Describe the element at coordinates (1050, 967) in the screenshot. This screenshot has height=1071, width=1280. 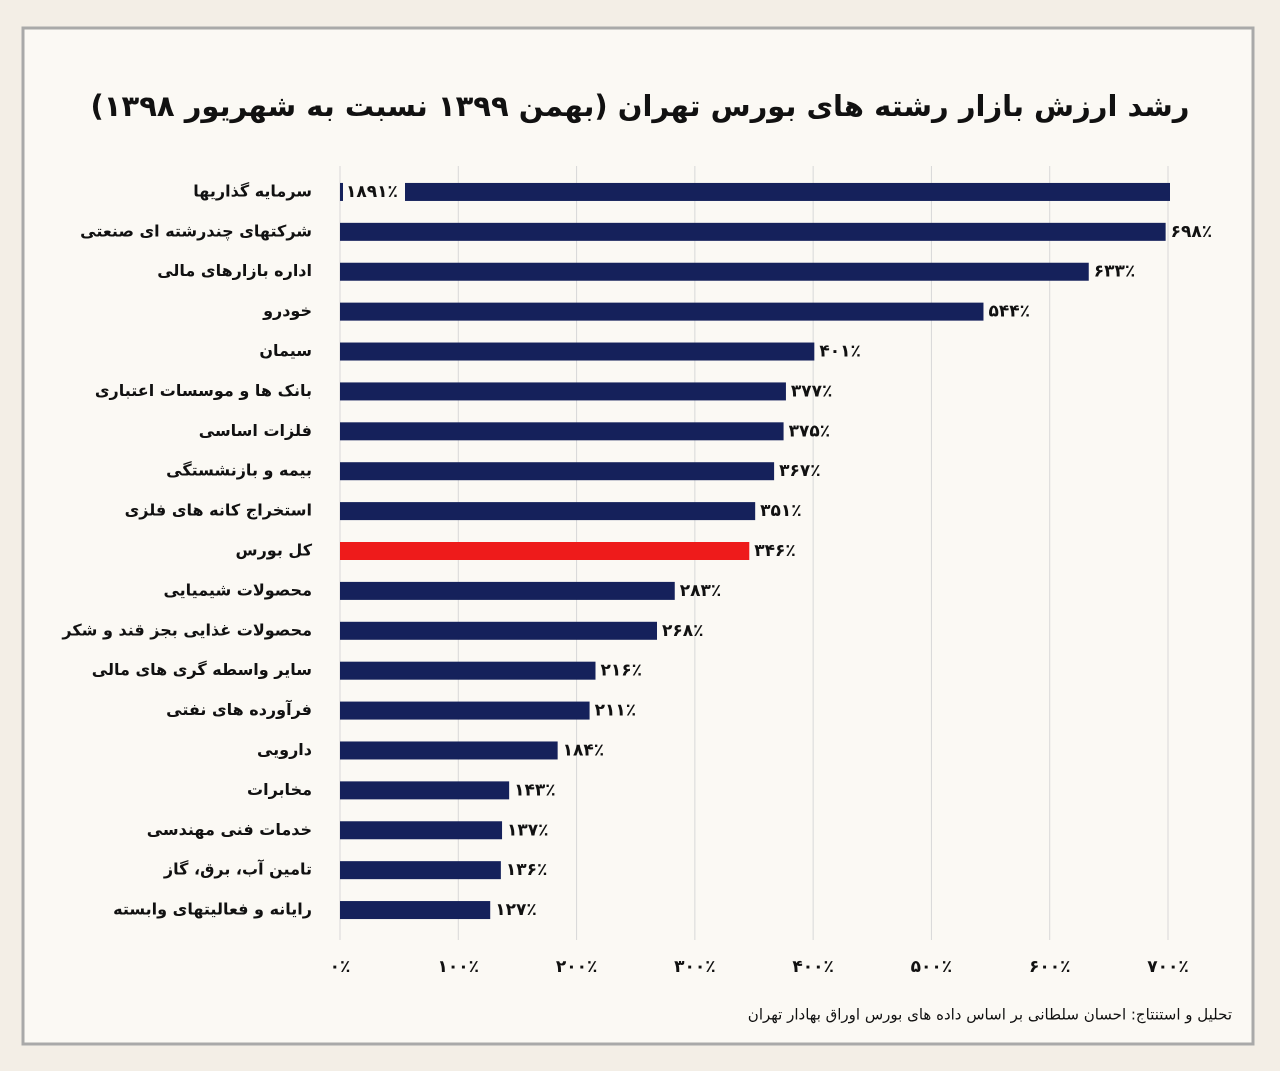
I see `x-tick-label: ۶۰۰٪` at that location.